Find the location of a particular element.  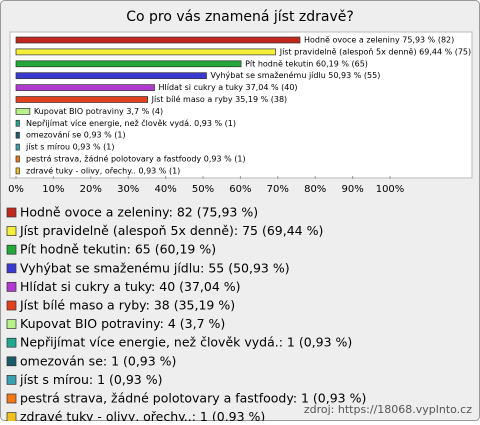

x-tick-label: 40% is located at coordinates (165, 189).